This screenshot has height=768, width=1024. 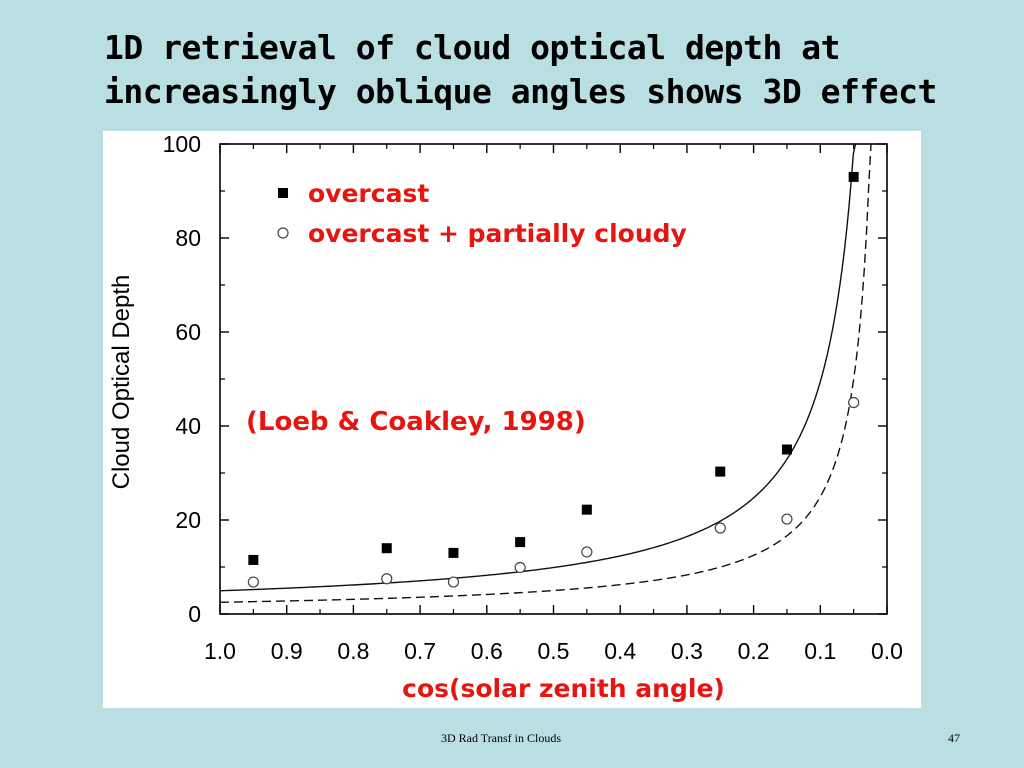 What do you see at coordinates (283, 233) in the screenshot?
I see `legend-partially-cloudy-marker` at bounding box center [283, 233].